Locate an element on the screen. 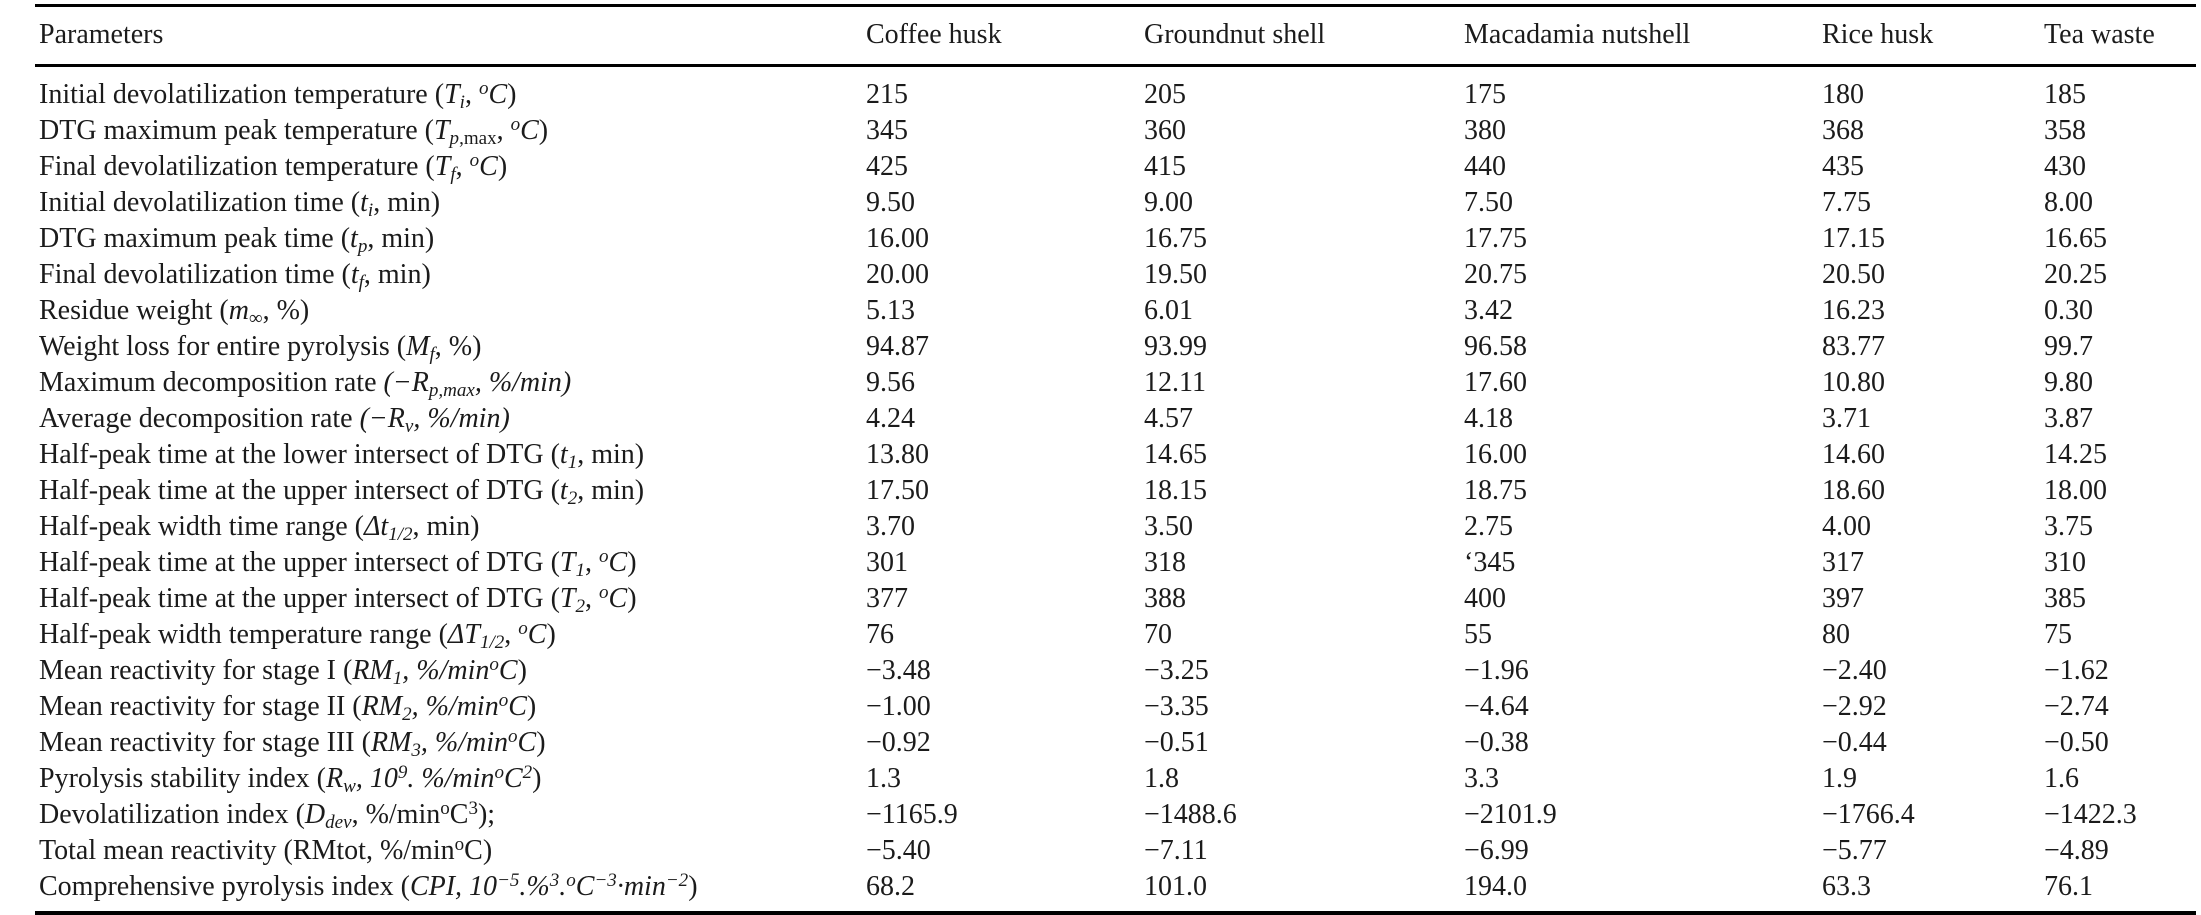 This screenshot has width=2201, height=915. value-cell: 5.13 is located at coordinates (890, 310).